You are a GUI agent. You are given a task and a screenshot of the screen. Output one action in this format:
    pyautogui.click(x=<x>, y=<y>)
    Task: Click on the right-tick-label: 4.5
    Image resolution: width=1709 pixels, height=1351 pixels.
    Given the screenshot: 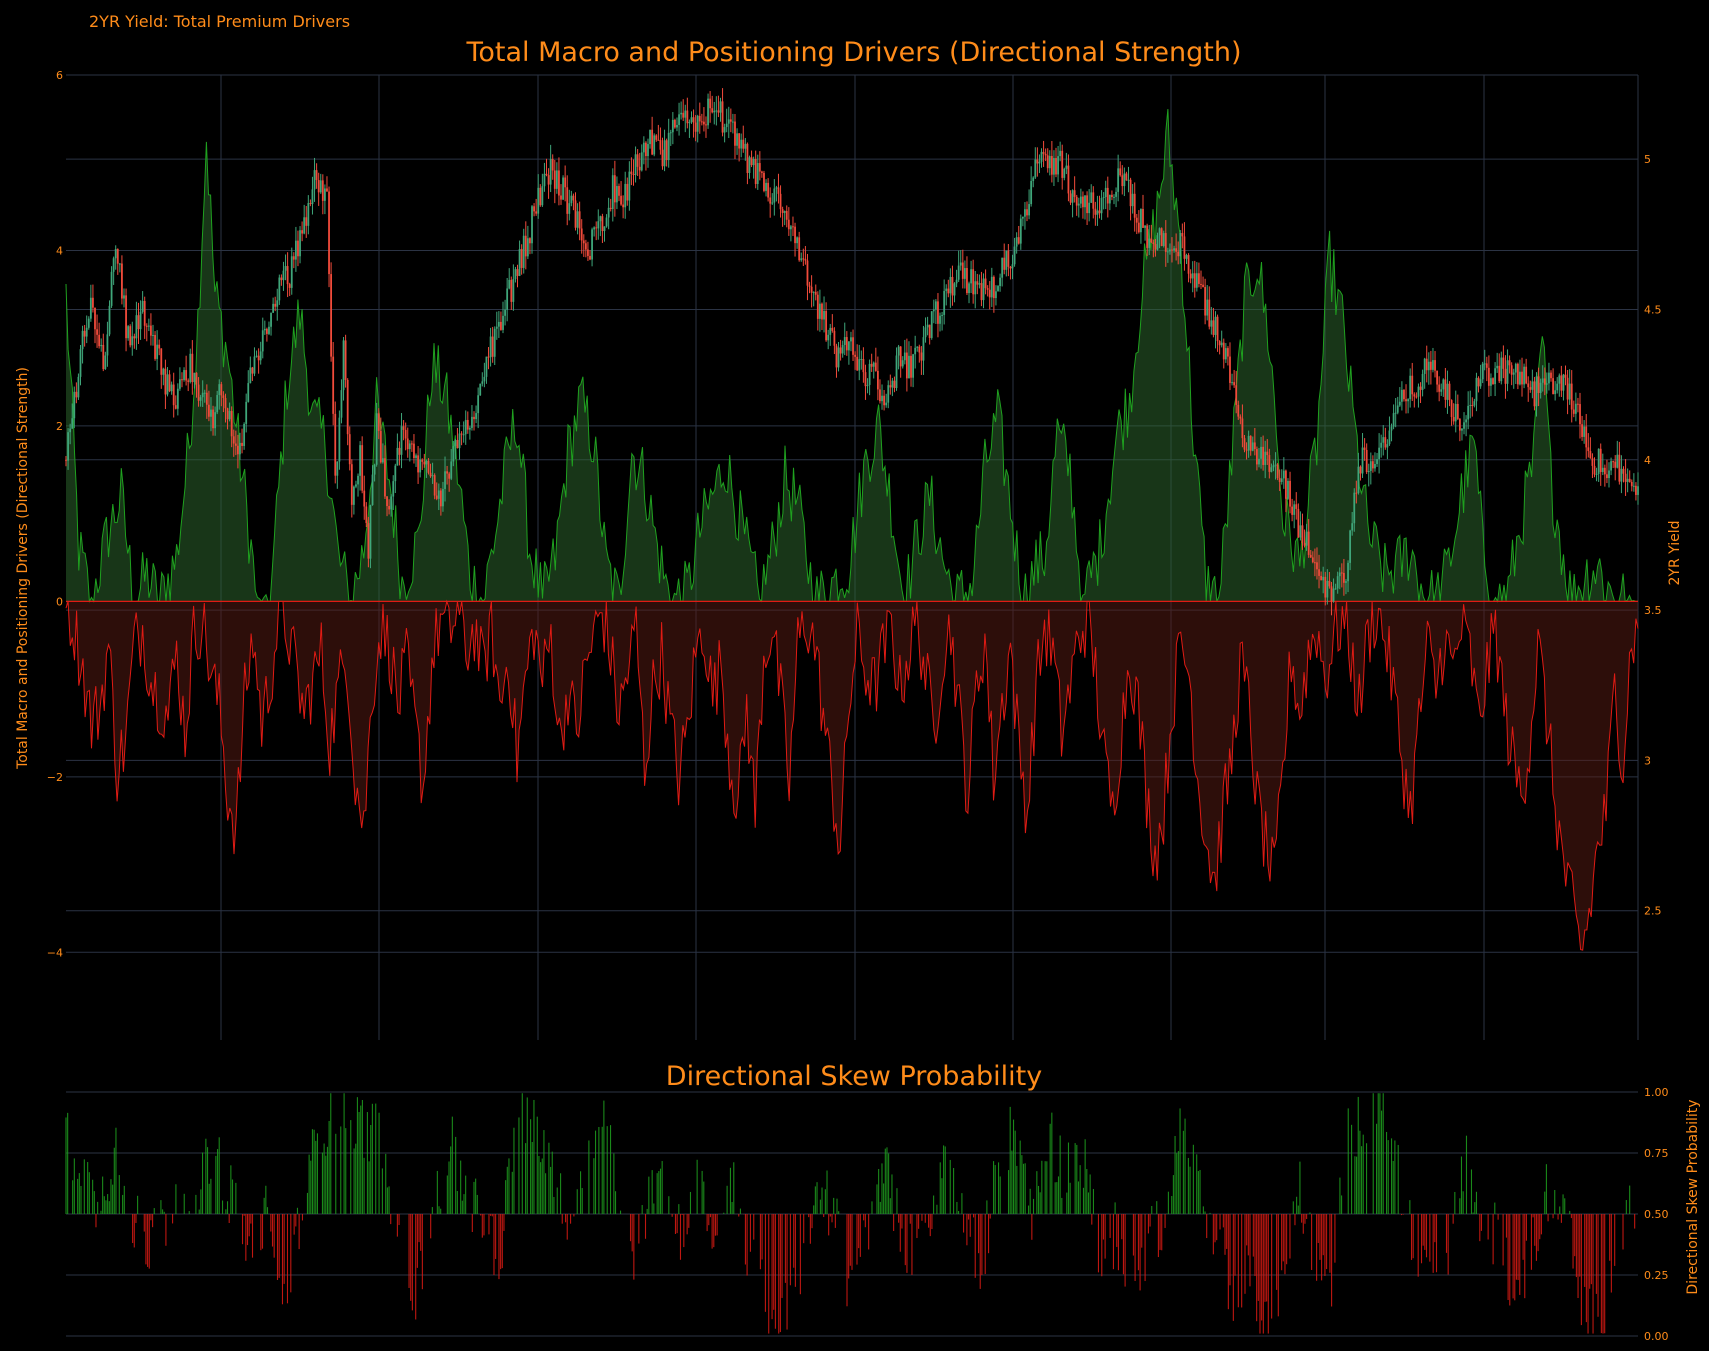 What is the action you would take?
    pyautogui.click(x=1653, y=309)
    